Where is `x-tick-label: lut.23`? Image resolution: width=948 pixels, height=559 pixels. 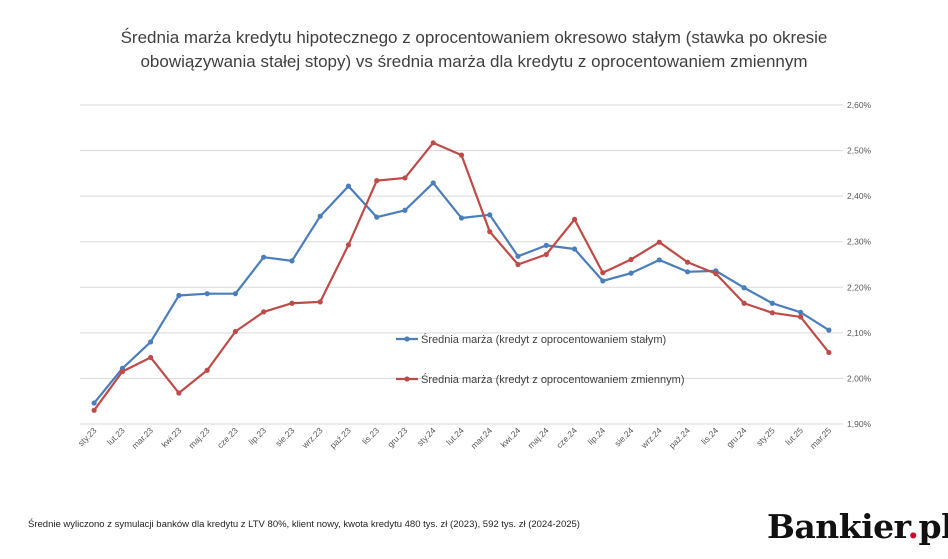 x-tick-label: lut.23 is located at coordinates (116, 436).